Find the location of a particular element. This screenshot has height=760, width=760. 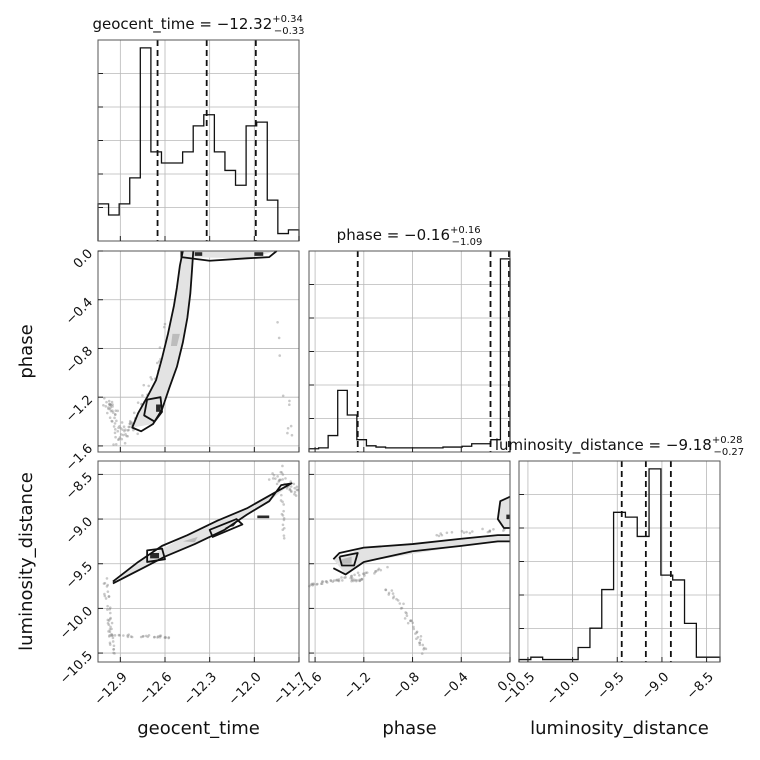

histogram-phase is located at coordinates (409, 355).